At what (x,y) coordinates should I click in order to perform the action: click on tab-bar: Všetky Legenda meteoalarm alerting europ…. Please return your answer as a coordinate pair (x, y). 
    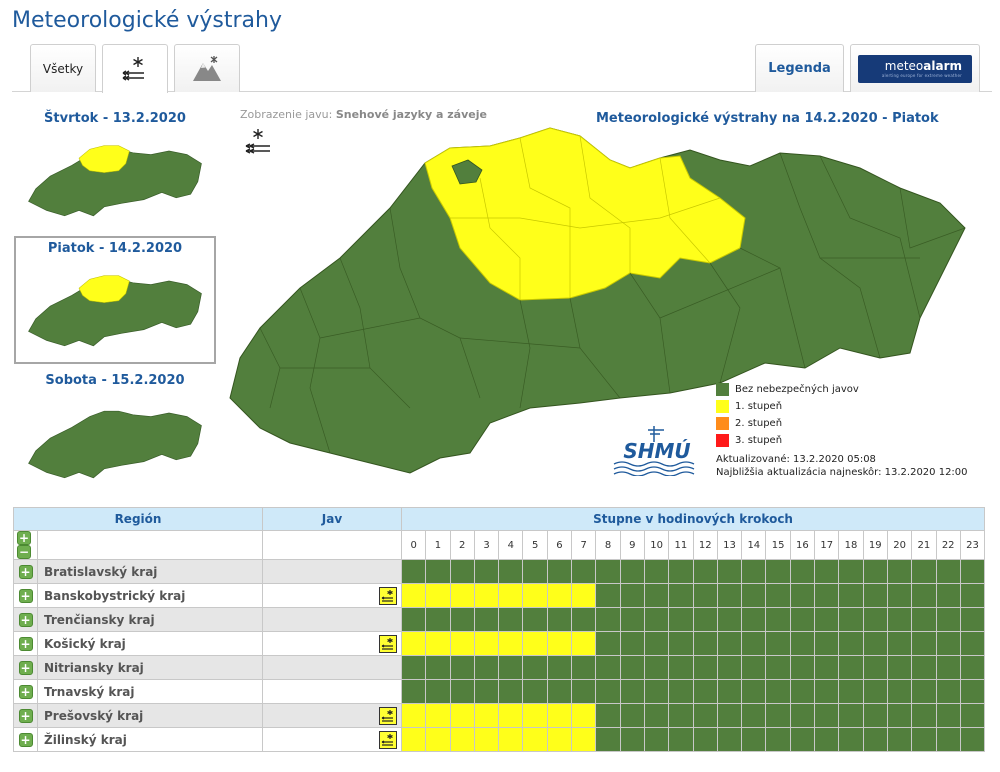
    Looking at the image, I should click on (500, 68).